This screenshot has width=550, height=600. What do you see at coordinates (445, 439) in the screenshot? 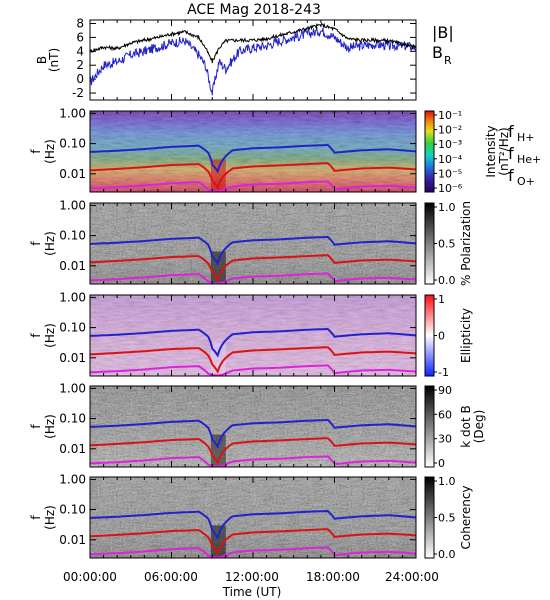
I see `colorbar-tick-label: 30` at bounding box center [445, 439].